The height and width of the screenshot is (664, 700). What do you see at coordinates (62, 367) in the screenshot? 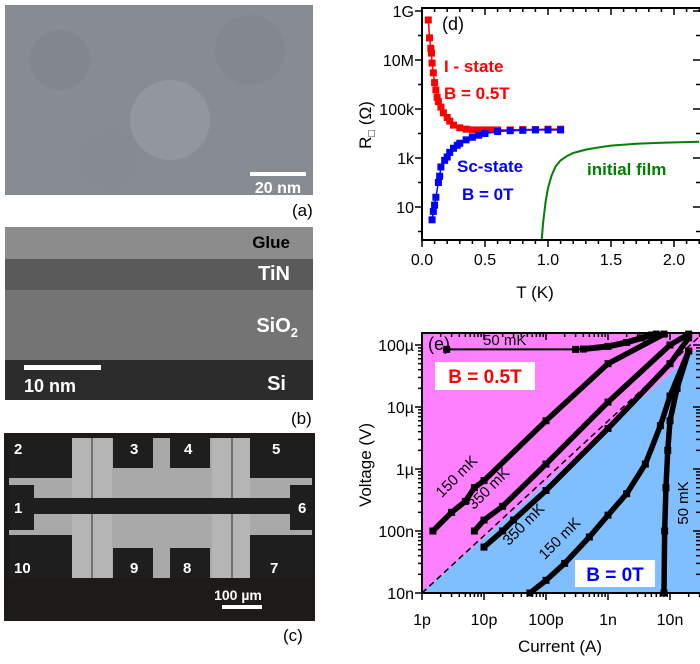
I see `scale-bar-b` at bounding box center [62, 367].